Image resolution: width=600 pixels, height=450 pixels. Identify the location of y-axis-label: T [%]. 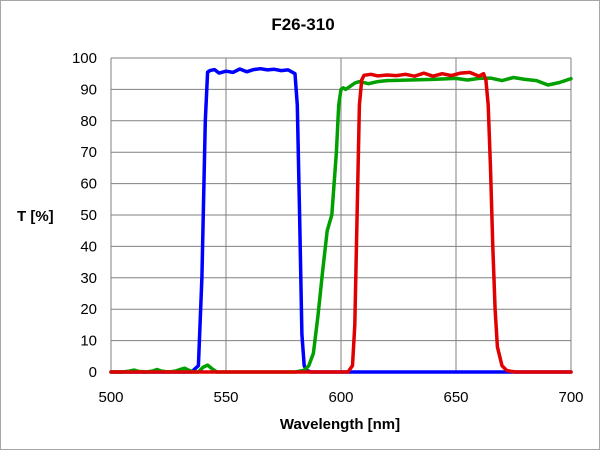
(35, 216).